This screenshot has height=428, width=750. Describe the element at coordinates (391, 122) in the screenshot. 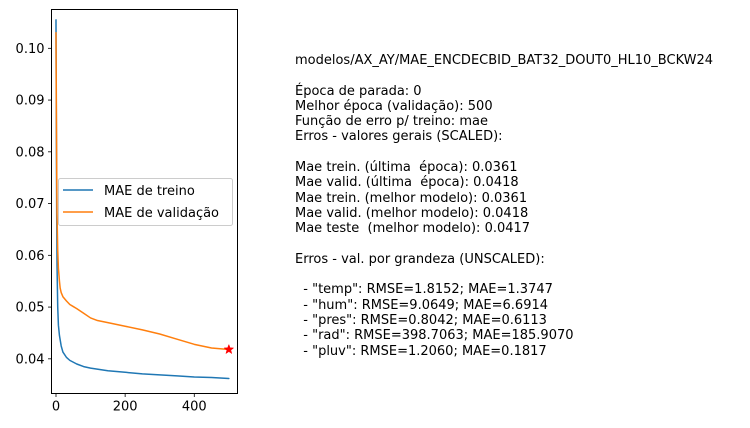

I see `info-line: Função de erro p/ treino: mae` at that location.